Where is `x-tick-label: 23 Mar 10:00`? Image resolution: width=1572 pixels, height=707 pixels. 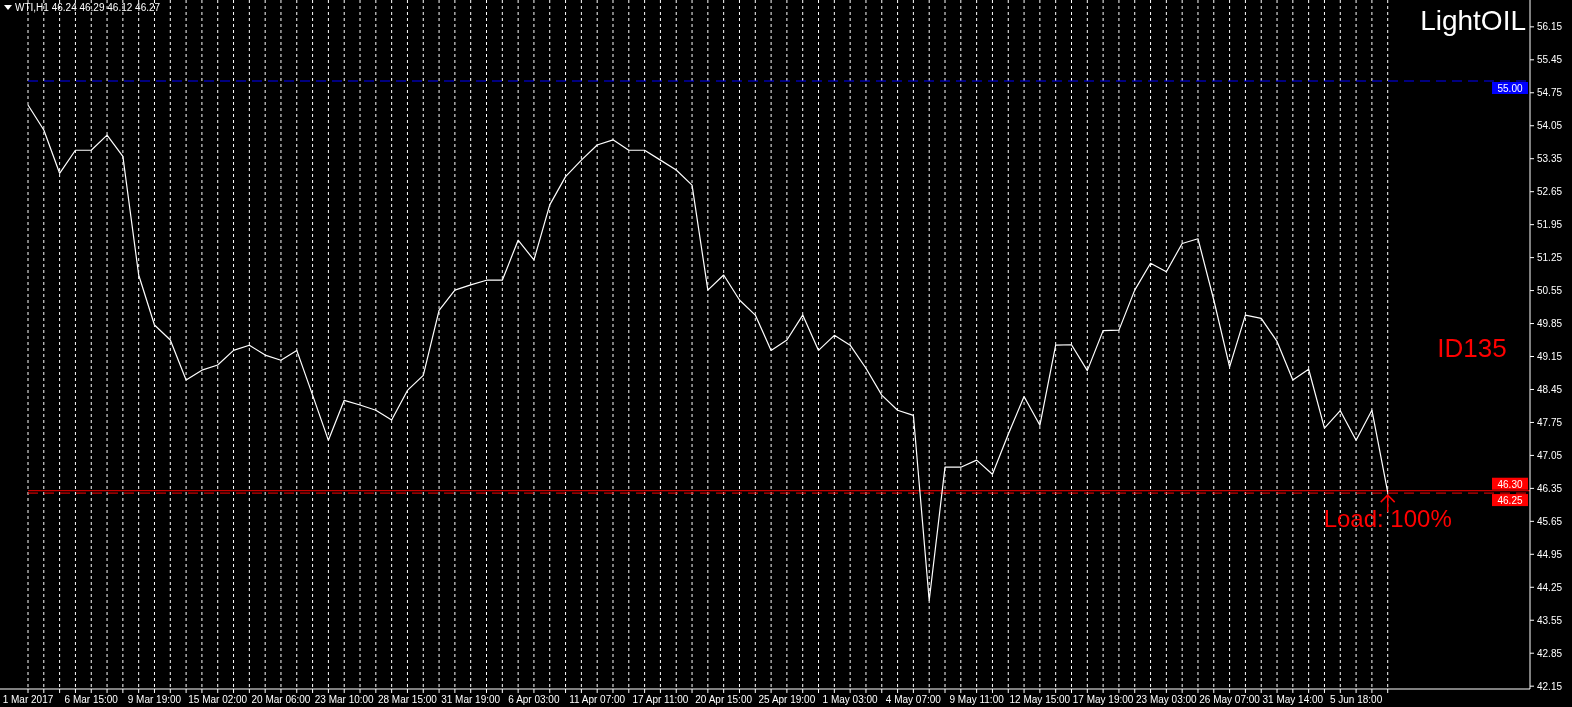 x-tick-label: 23 Mar 10:00 is located at coordinates (344, 699).